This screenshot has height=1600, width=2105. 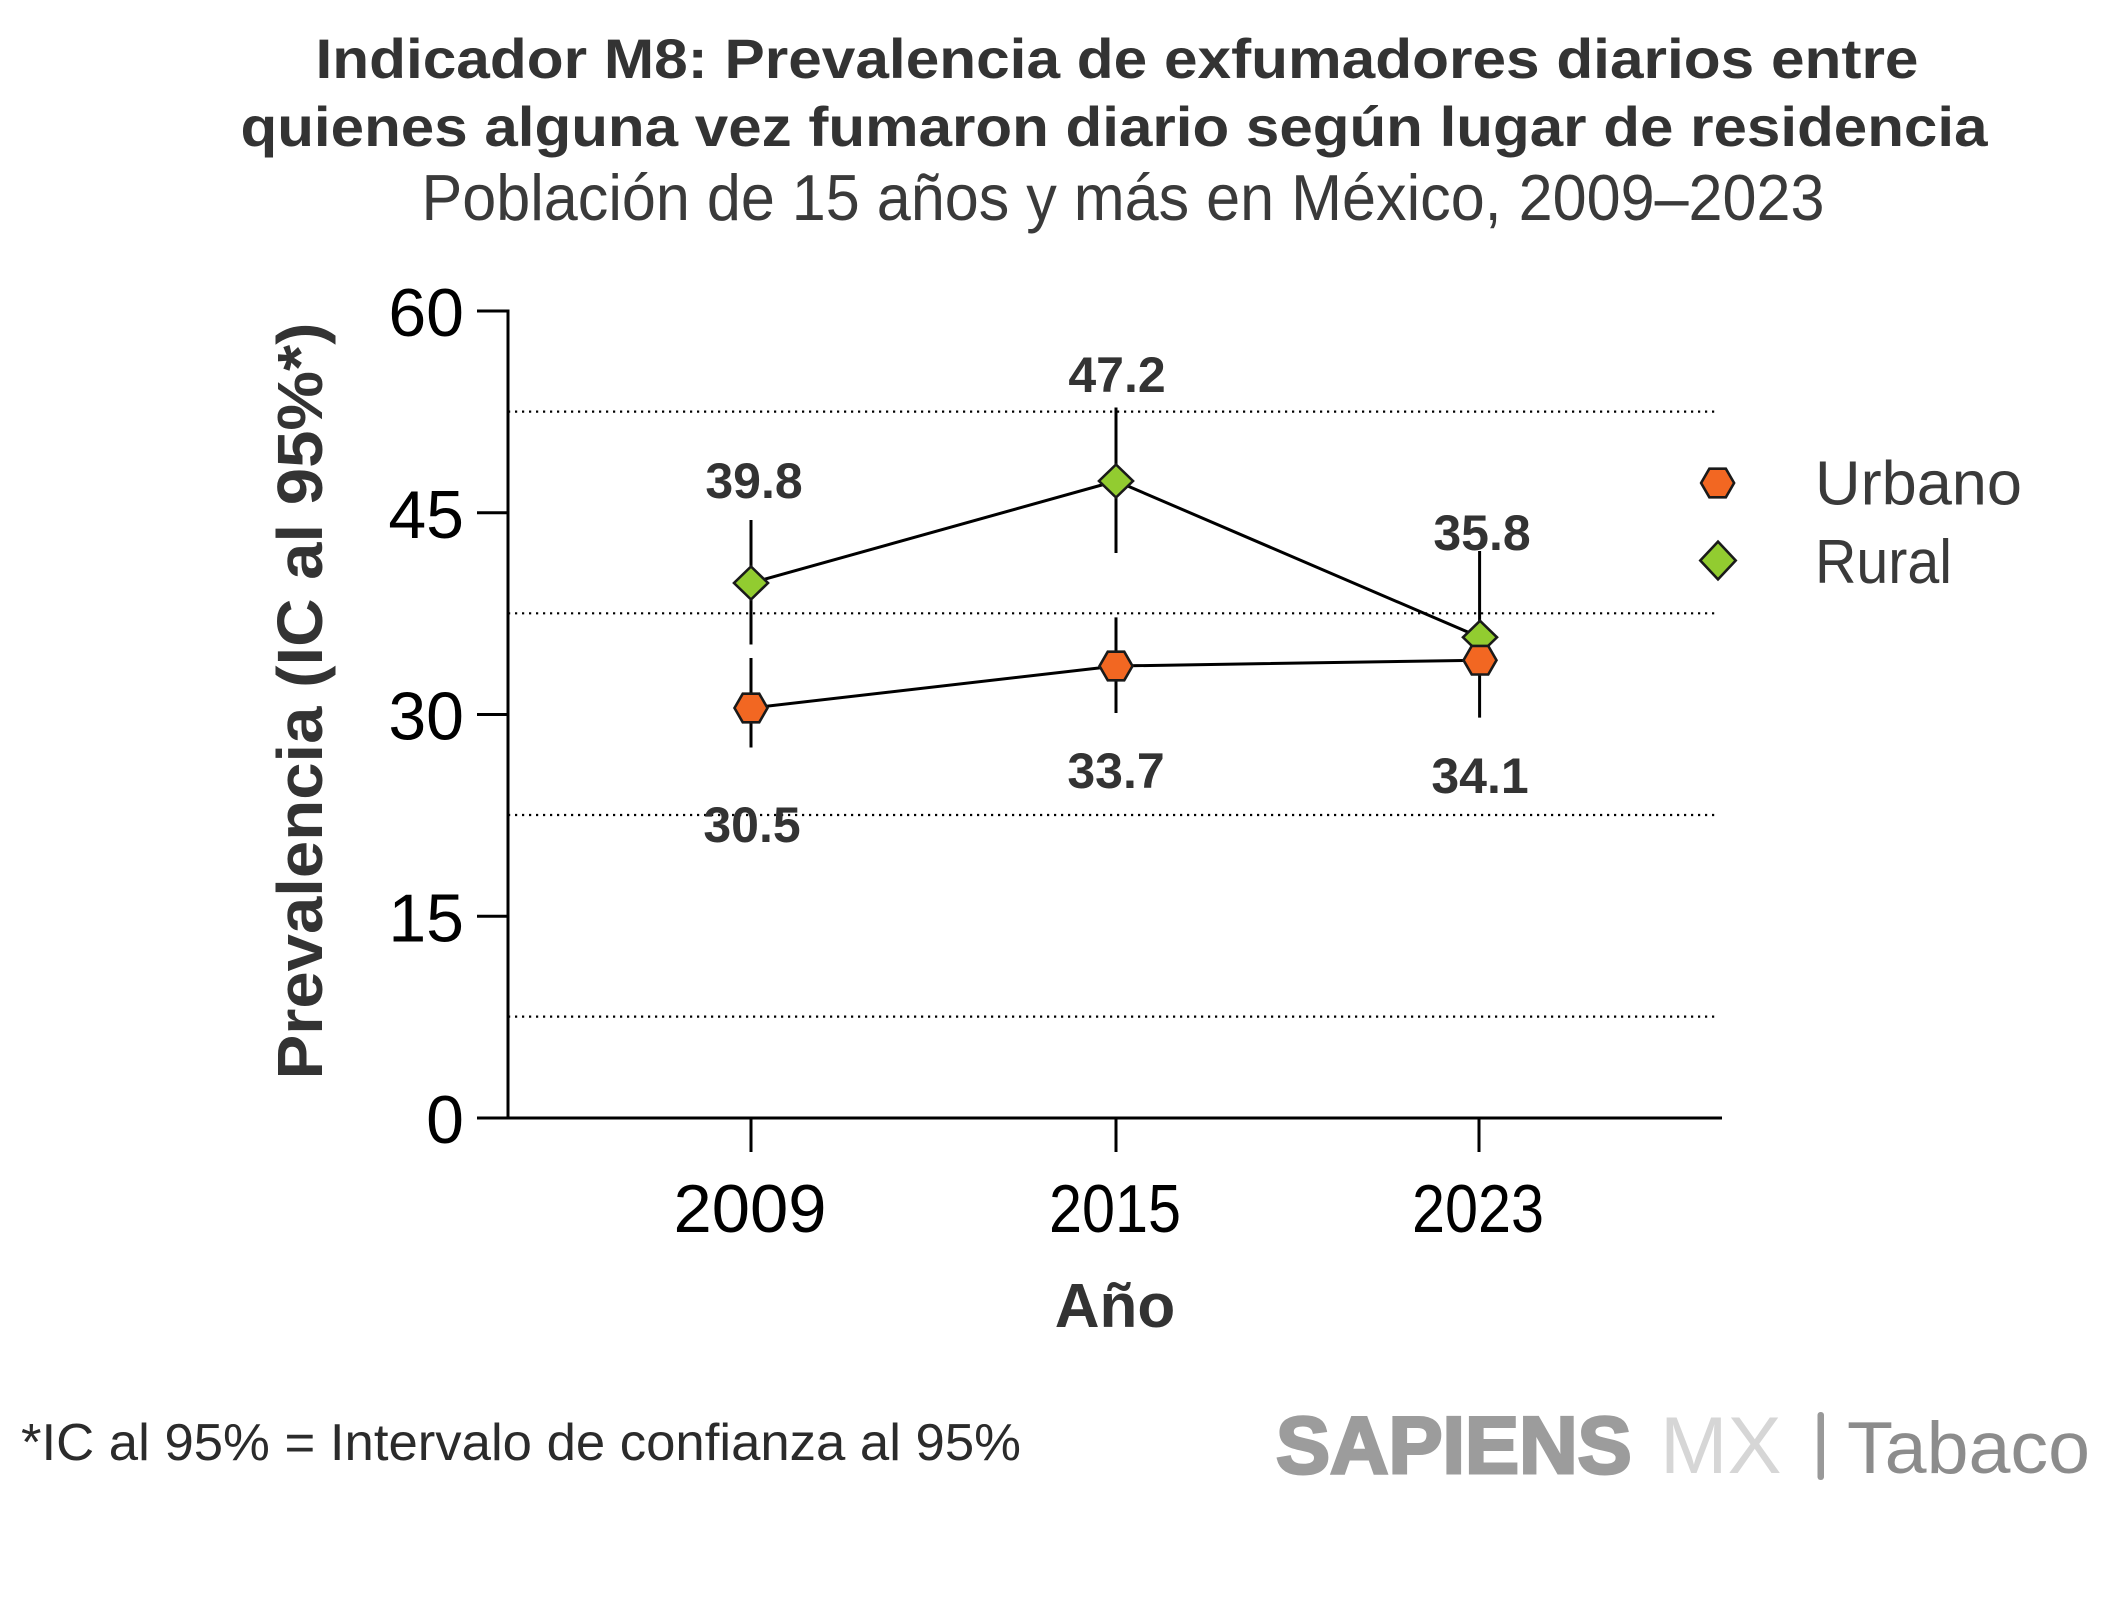 I want to click on svg-text: 30.5, so click(x=751, y=825).